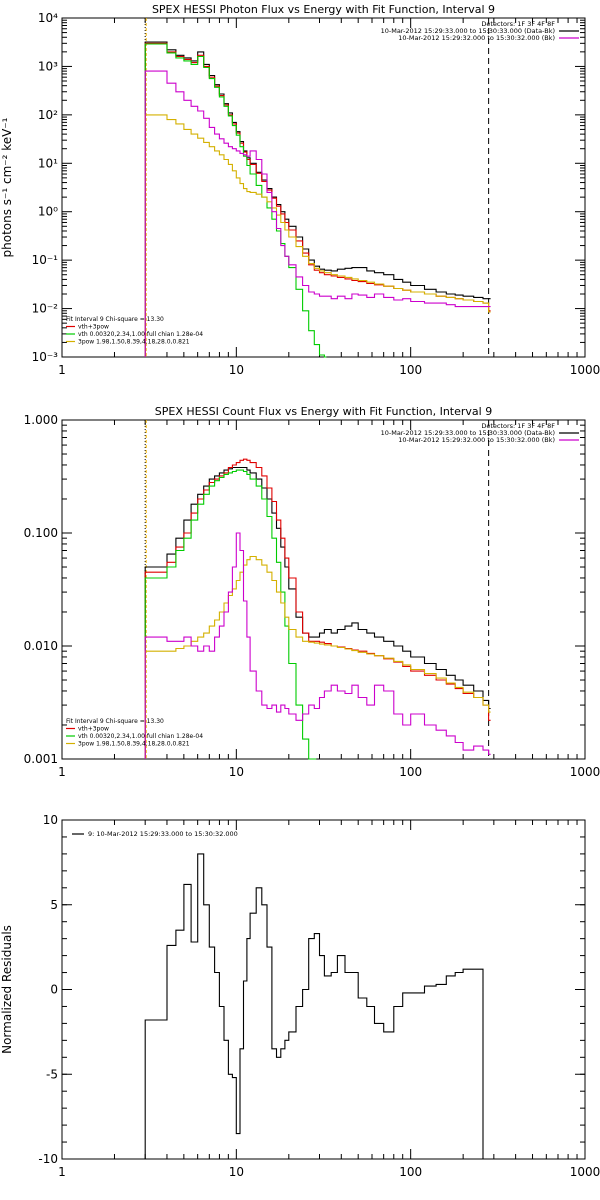 The image size is (600, 1200). I want to click on y-tick-label: 10², so click(48, 115).